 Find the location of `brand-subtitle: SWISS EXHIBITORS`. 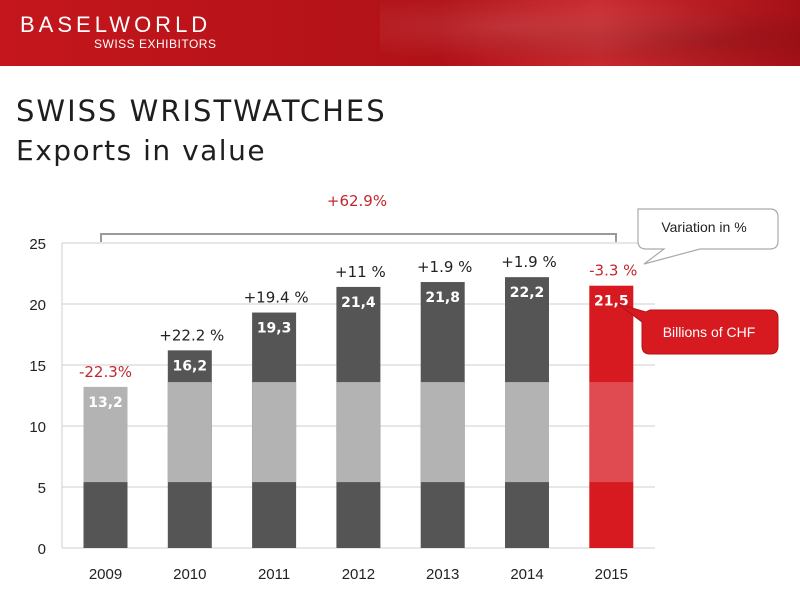

brand-subtitle: SWISS EXHIBITORS is located at coordinates (155, 44).